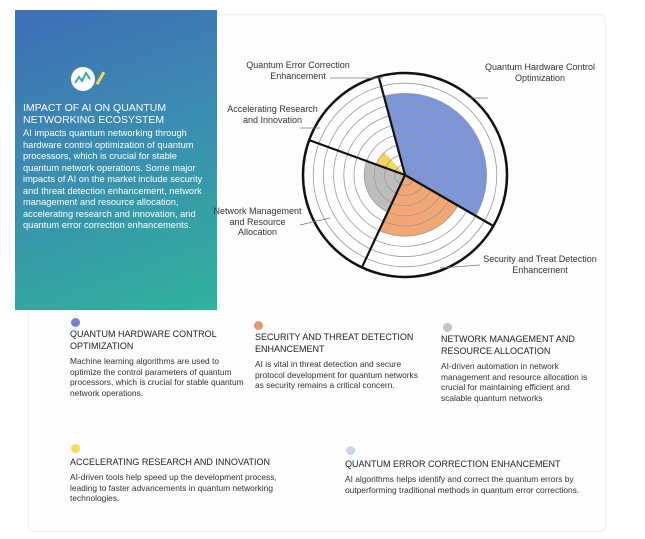 This screenshot has width=645, height=539. What do you see at coordinates (453, 464) in the screenshot?
I see `detail-title: QUANTUM ERROR CORRECTION ENHANCEMENT` at bounding box center [453, 464].